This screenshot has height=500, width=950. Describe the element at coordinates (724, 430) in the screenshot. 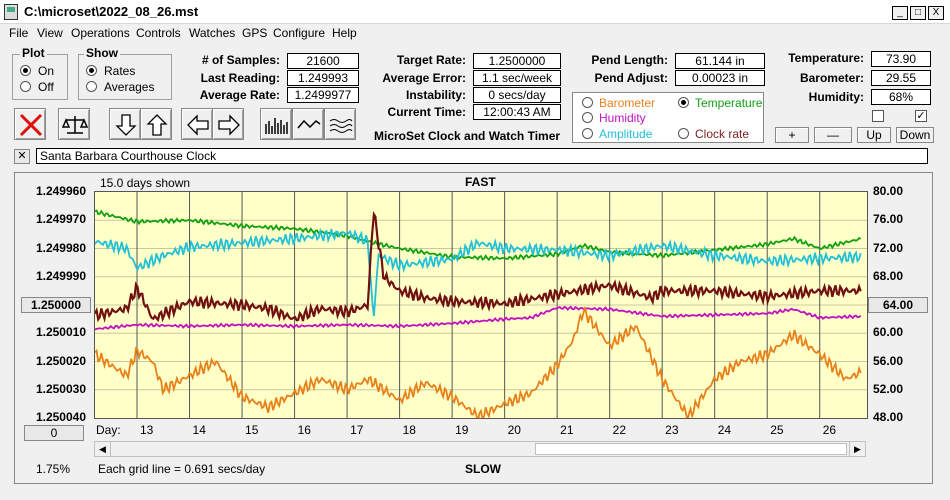

I see `day-tick: 24` at that location.